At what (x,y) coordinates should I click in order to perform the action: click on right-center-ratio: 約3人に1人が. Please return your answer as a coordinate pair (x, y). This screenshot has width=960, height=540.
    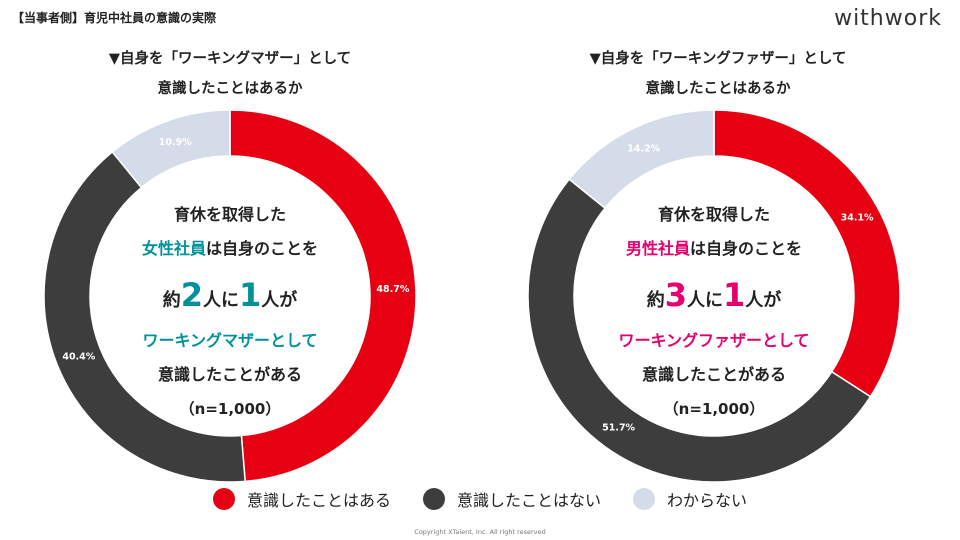
    Looking at the image, I should click on (714, 295).